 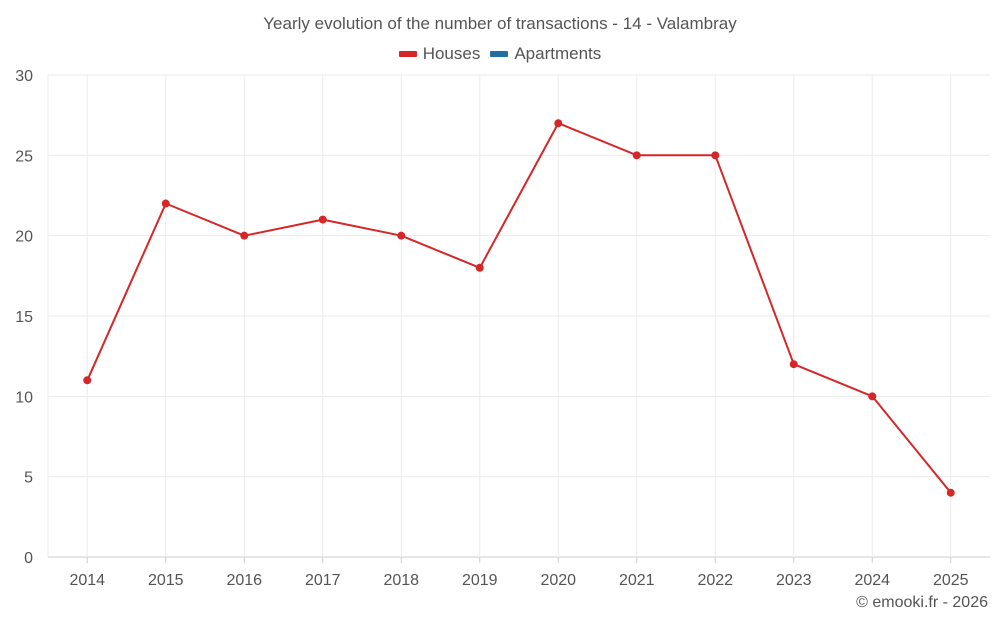 What do you see at coordinates (24, 397) in the screenshot?
I see `y-tick-label: 10` at bounding box center [24, 397].